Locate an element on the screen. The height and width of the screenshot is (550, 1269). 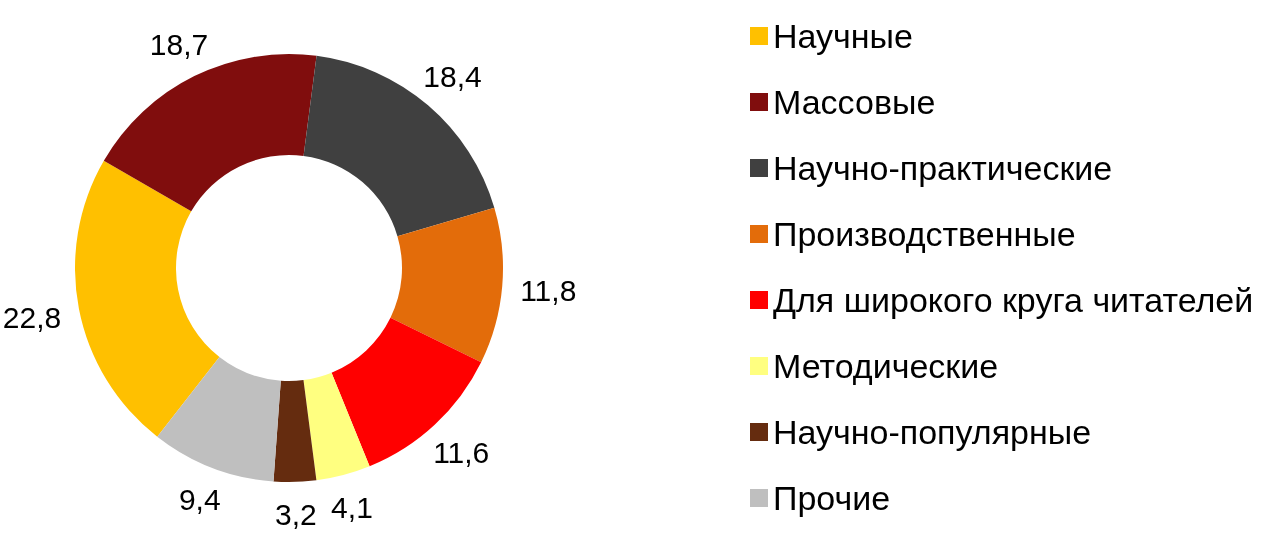
data-label: 18,7 is located at coordinates (179, 45).